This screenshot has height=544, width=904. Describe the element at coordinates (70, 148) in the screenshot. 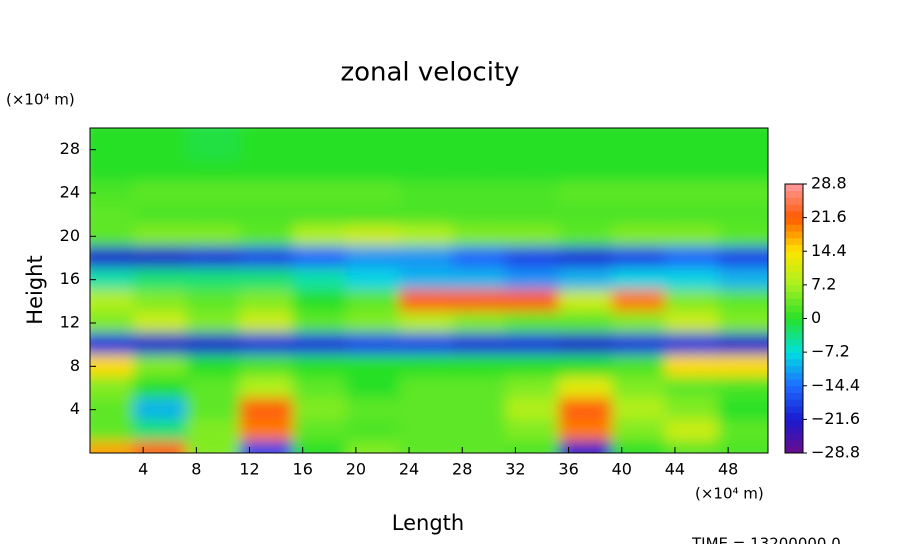

I see `y-tick-label: 28` at that location.